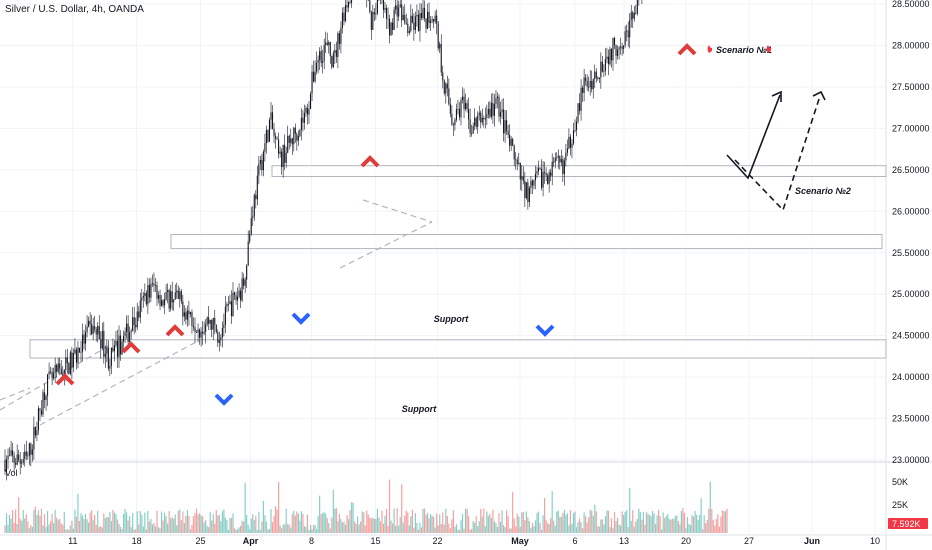 This screenshot has width=932, height=550. What do you see at coordinates (753, 137) in the screenshot?
I see `scenario-1-path` at bounding box center [753, 137].